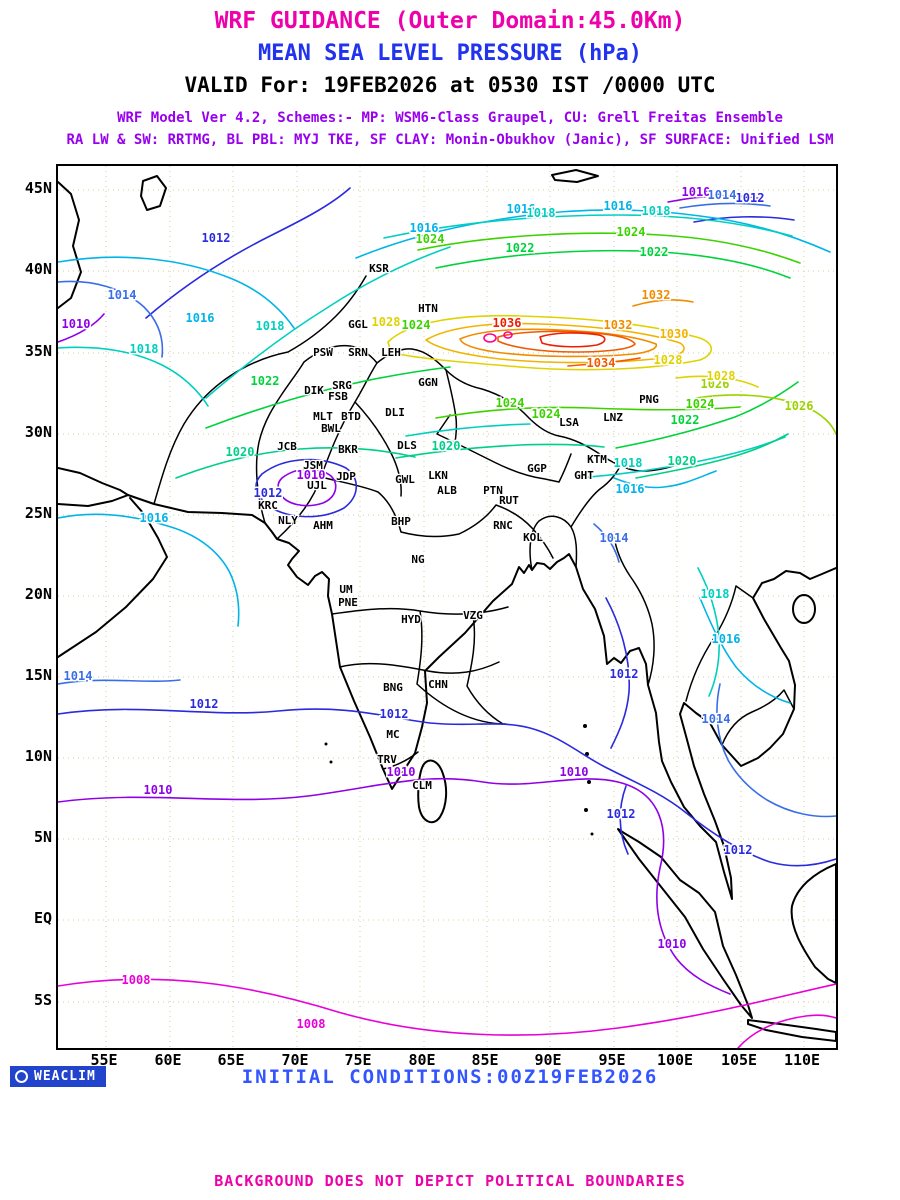 This screenshot has height=1200, width=900. Describe the element at coordinates (42, 1000) in the screenshot. I see `lat-tick-label: 5S` at that location.